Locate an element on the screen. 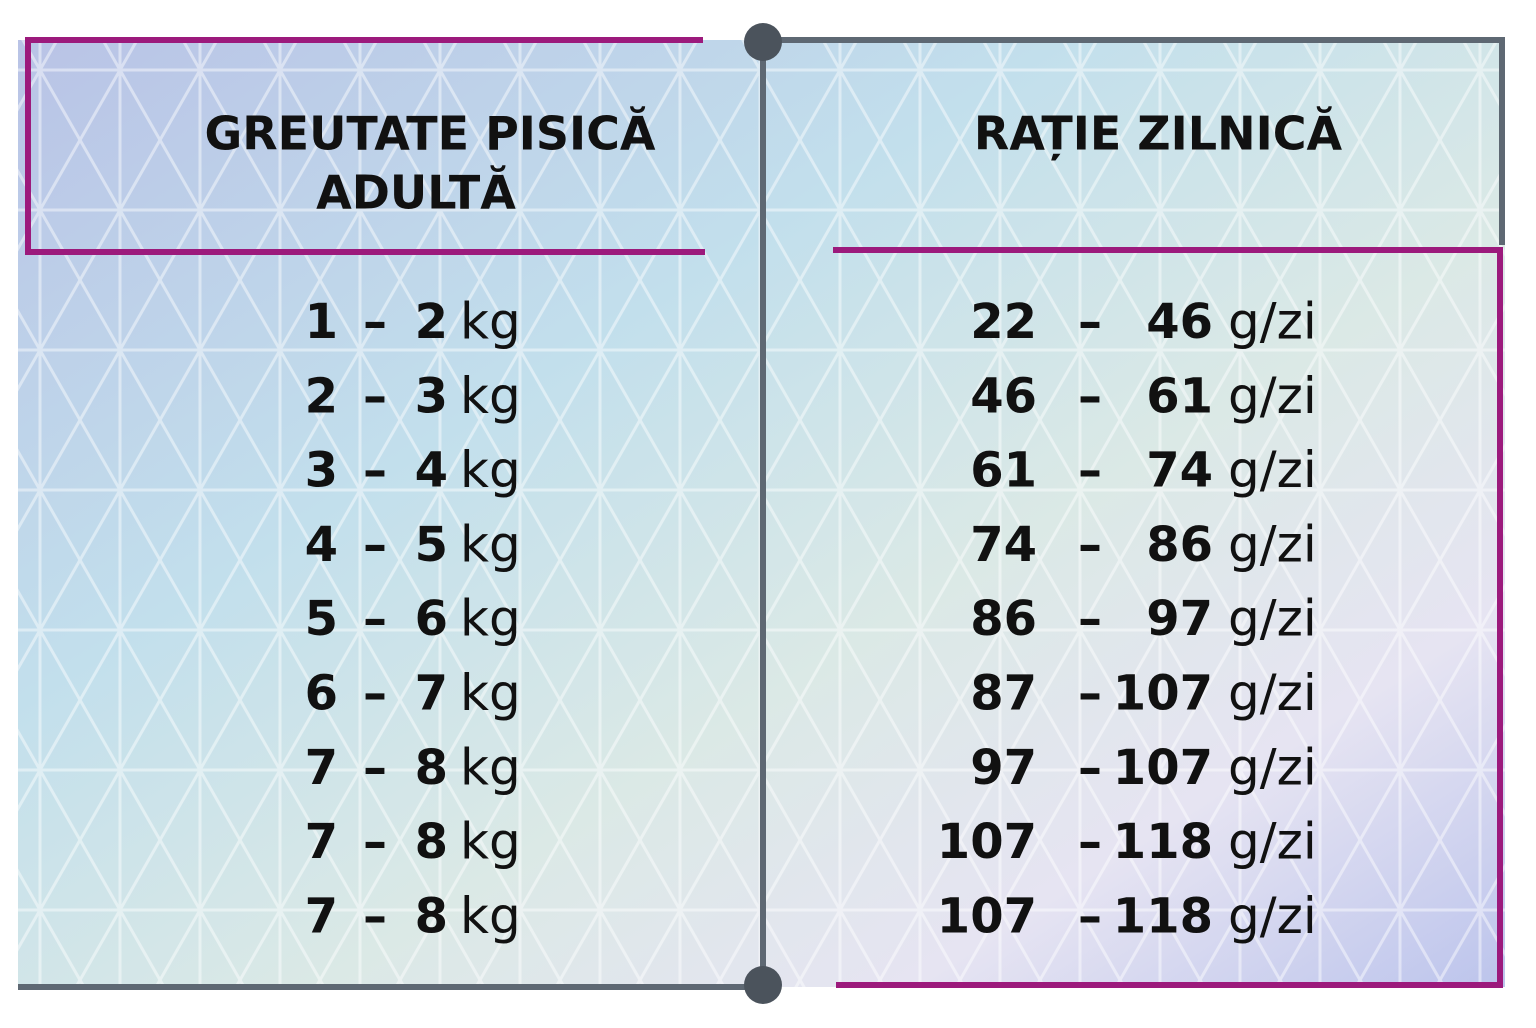  left-header-frame is located at coordinates (365, 146).